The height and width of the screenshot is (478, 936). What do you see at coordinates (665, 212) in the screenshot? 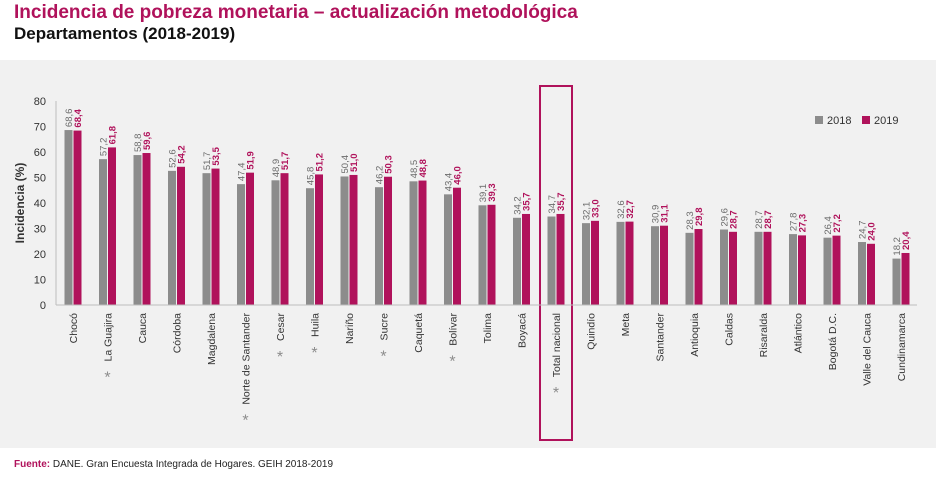
I see `value-label-2019: 31,1` at bounding box center [665, 212].